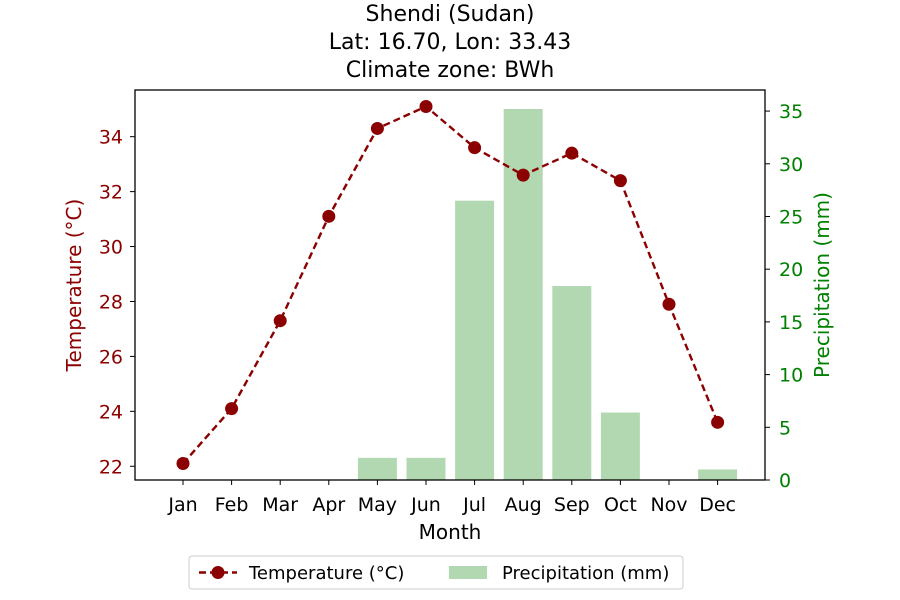 Image resolution: width=900 pixels, height=600 pixels. What do you see at coordinates (523, 294) in the screenshot?
I see `precipitation-bar-aug` at bounding box center [523, 294].